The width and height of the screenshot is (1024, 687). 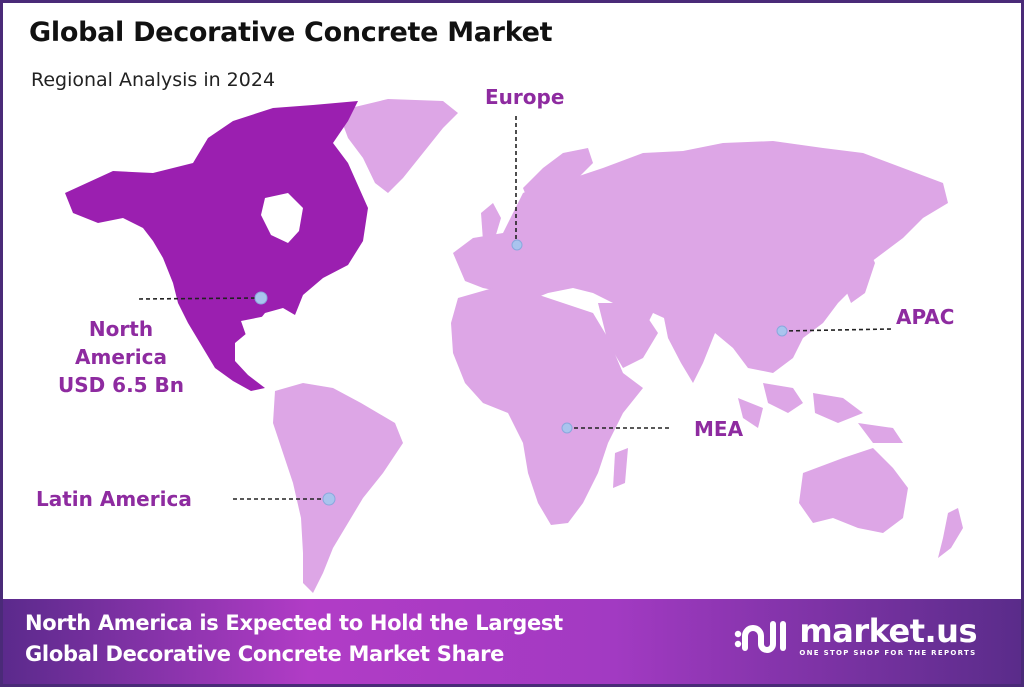 What do you see at coordinates (267, 331) in the screenshot?
I see `gulf-of-mexico` at bounding box center [267, 331].